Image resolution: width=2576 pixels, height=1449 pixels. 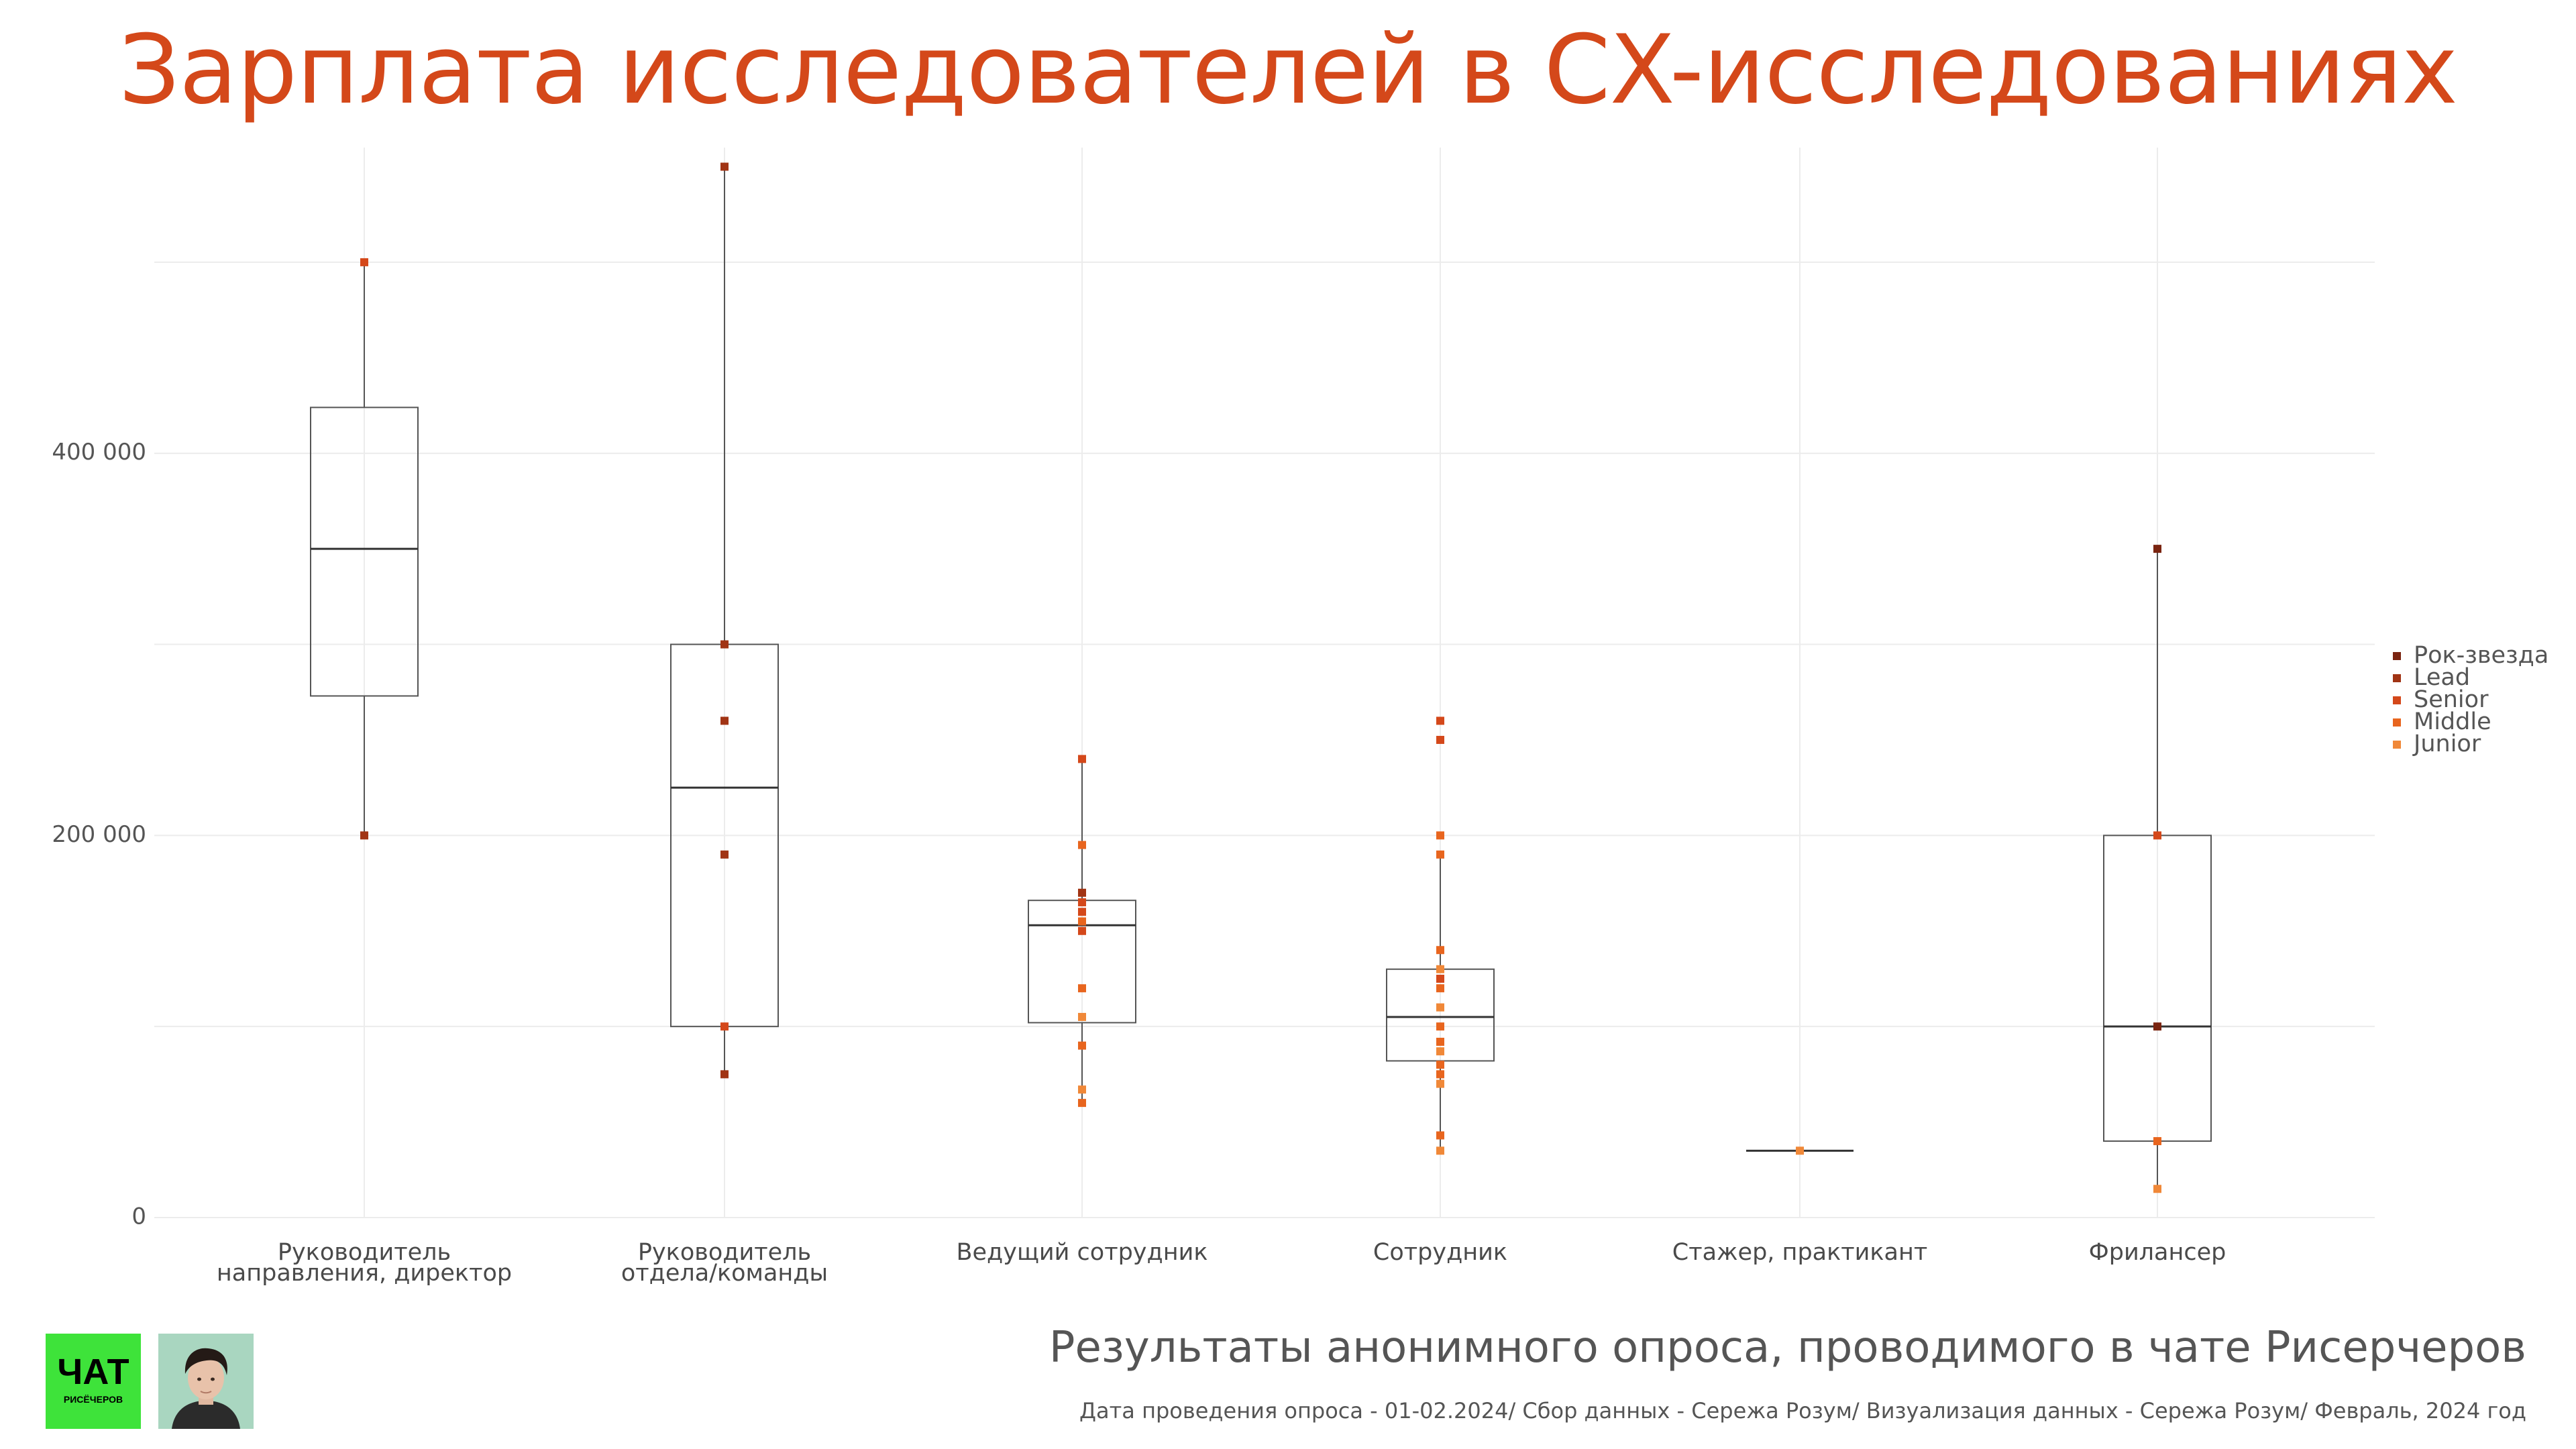 I want to click on chat-logo: ЧАТ РИСЁЧЕРОВ, so click(x=93, y=1381).